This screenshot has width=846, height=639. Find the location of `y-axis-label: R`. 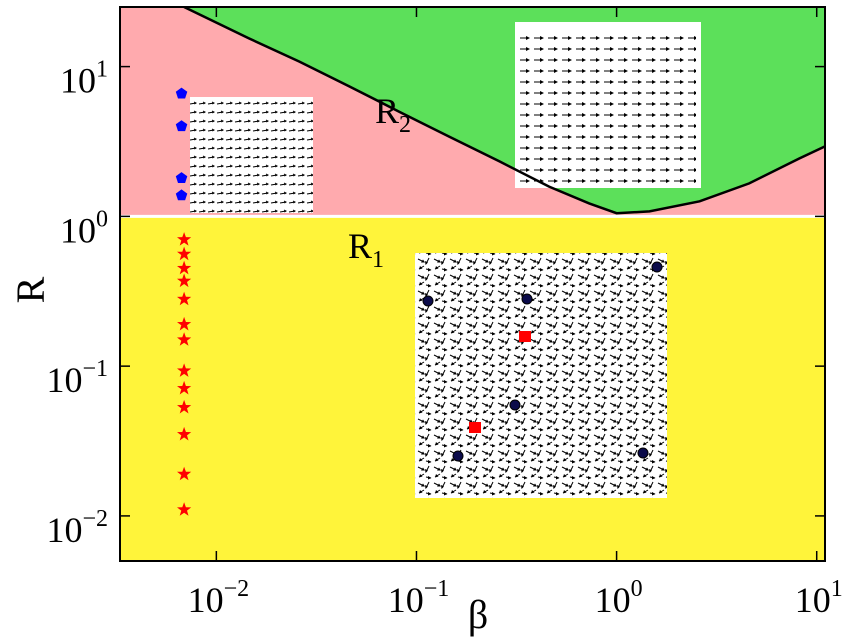

y-axis-label: R is located at coordinates (30, 289).